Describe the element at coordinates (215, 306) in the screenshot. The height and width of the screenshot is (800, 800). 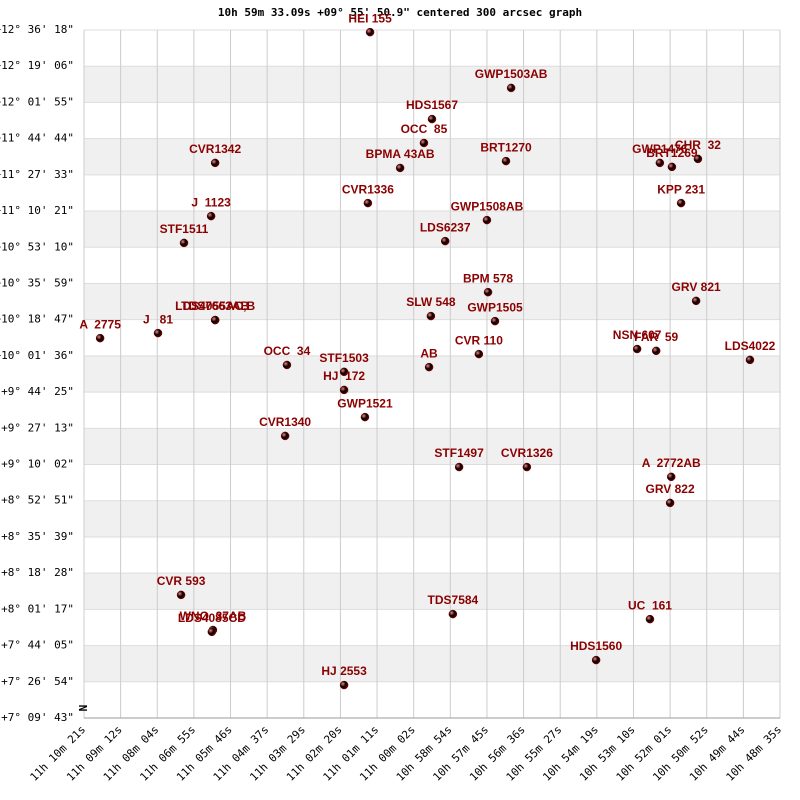
I see `star-label: TDS7663AB` at that location.